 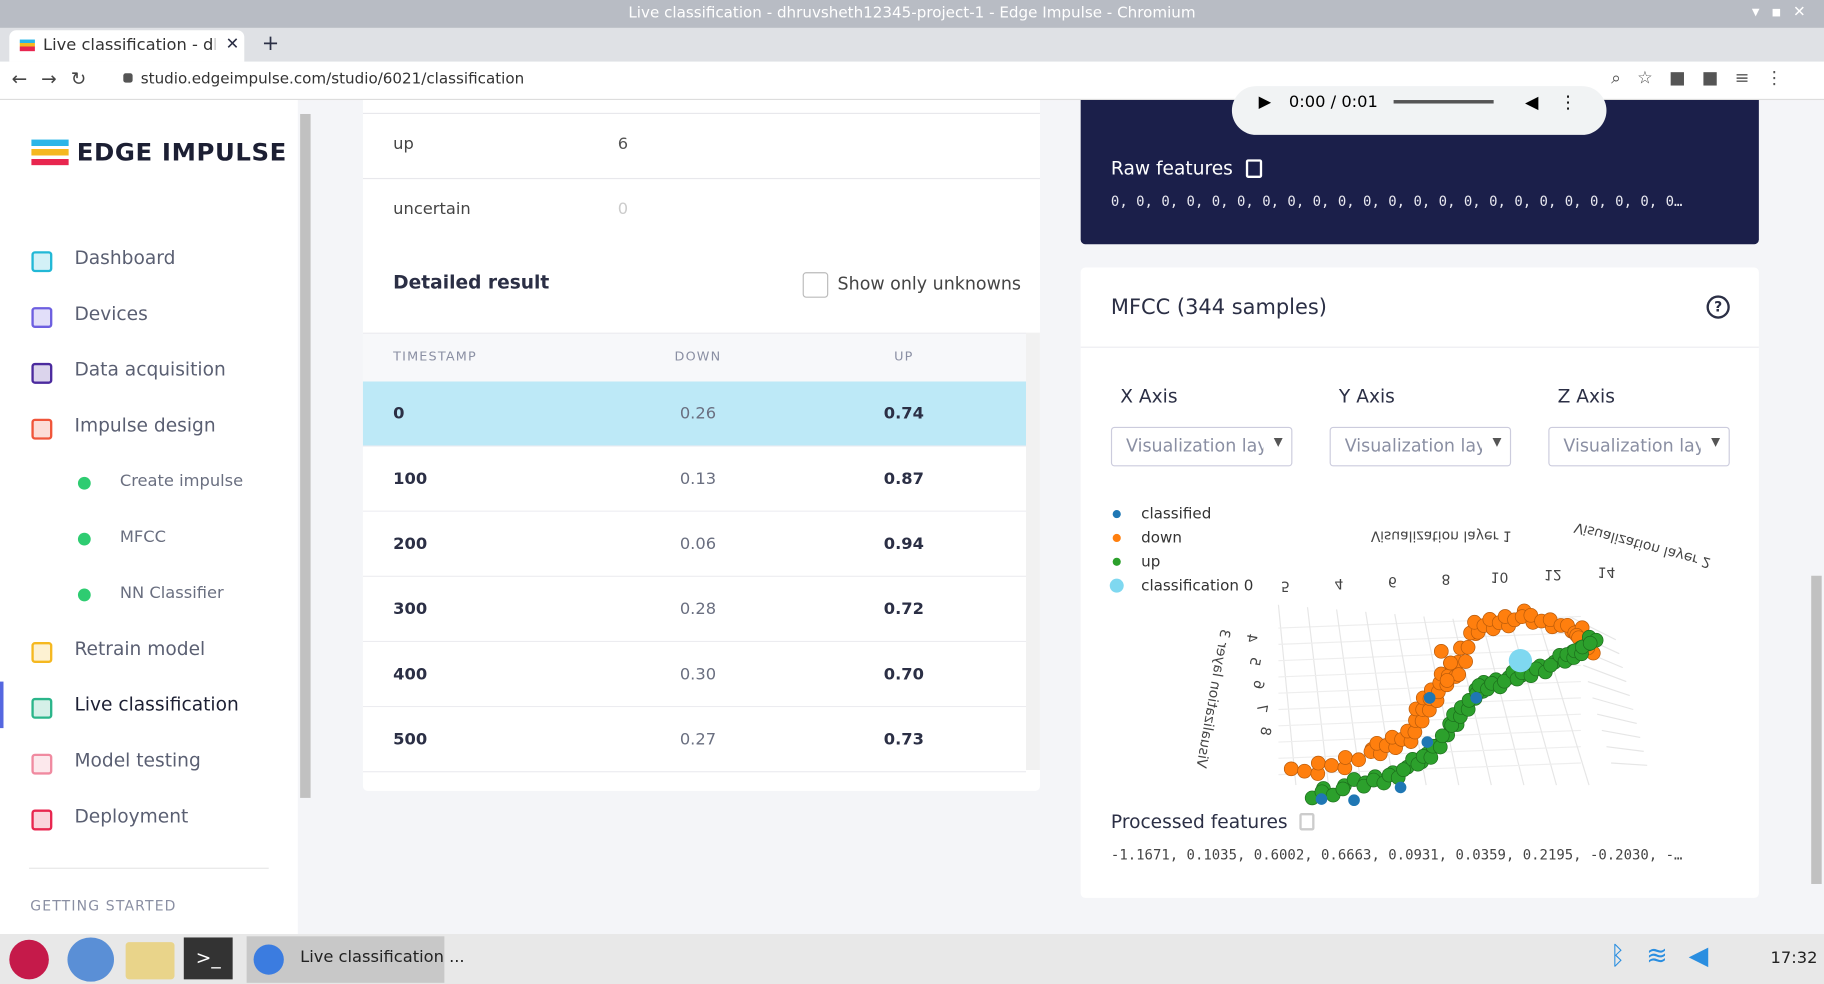 What do you see at coordinates (150, 961) in the screenshot?
I see `files-icon` at bounding box center [150, 961].